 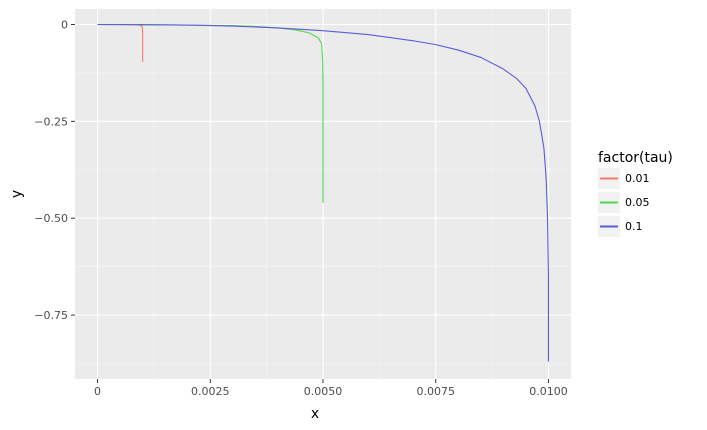 I want to click on x-axis: 0 0.0025 0.0050 0.0075 0.0100, so click(x=331, y=388).